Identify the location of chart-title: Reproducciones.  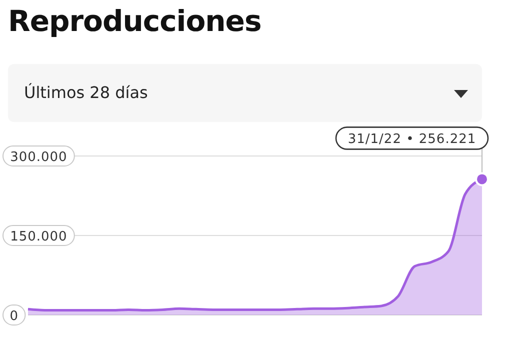
(135, 21).